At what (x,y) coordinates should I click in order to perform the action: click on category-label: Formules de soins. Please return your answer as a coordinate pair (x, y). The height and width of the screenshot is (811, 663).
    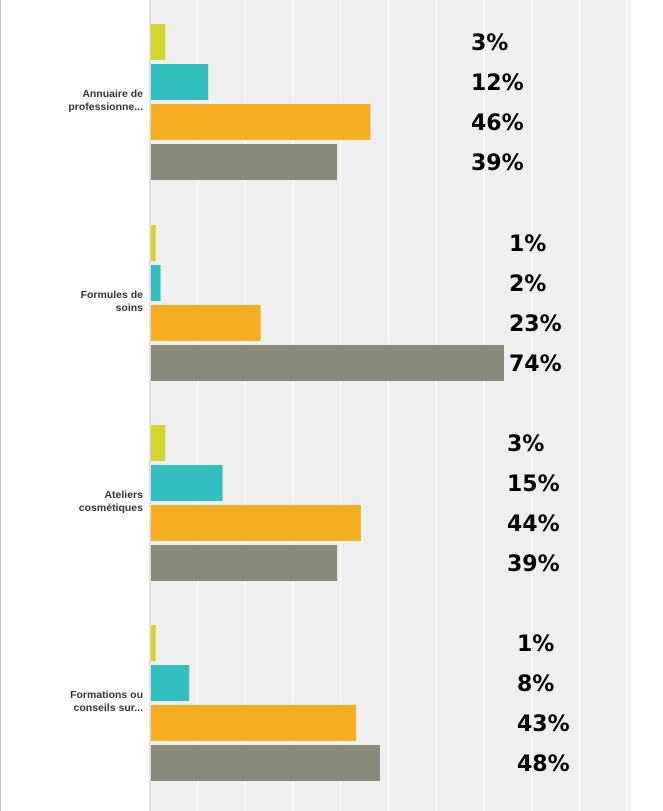
    Looking at the image, I should click on (112, 301).